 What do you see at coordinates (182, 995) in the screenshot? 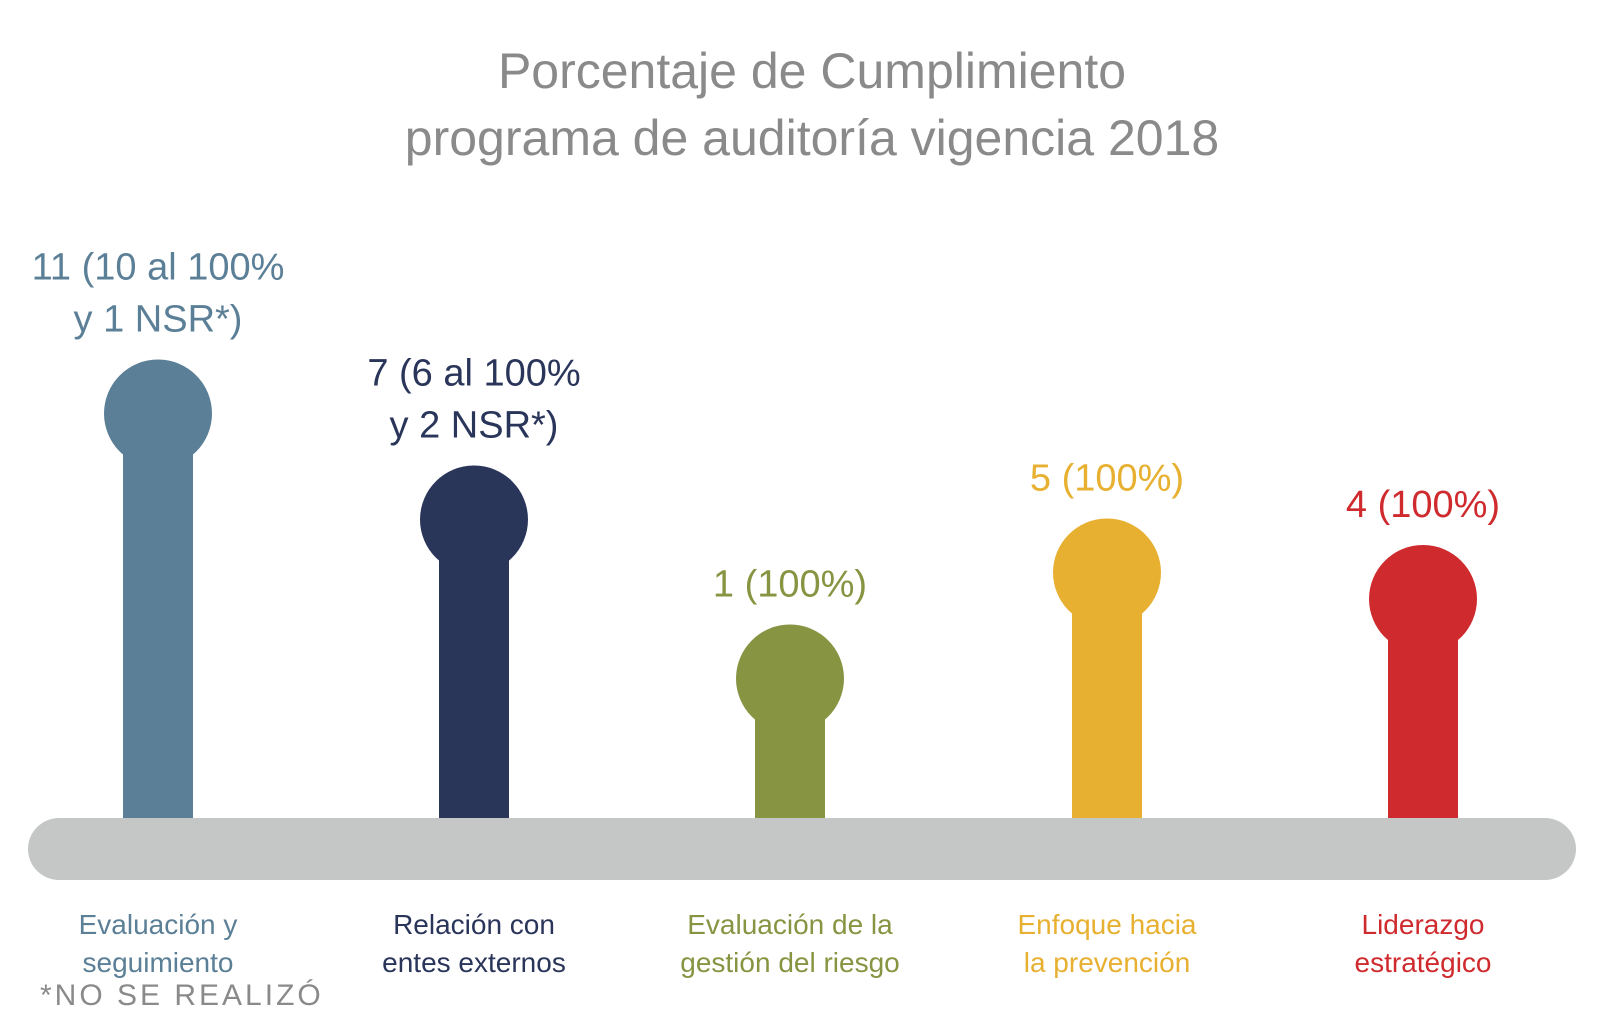
I see `footnote: *NO SE REALIZÓ` at bounding box center [182, 995].